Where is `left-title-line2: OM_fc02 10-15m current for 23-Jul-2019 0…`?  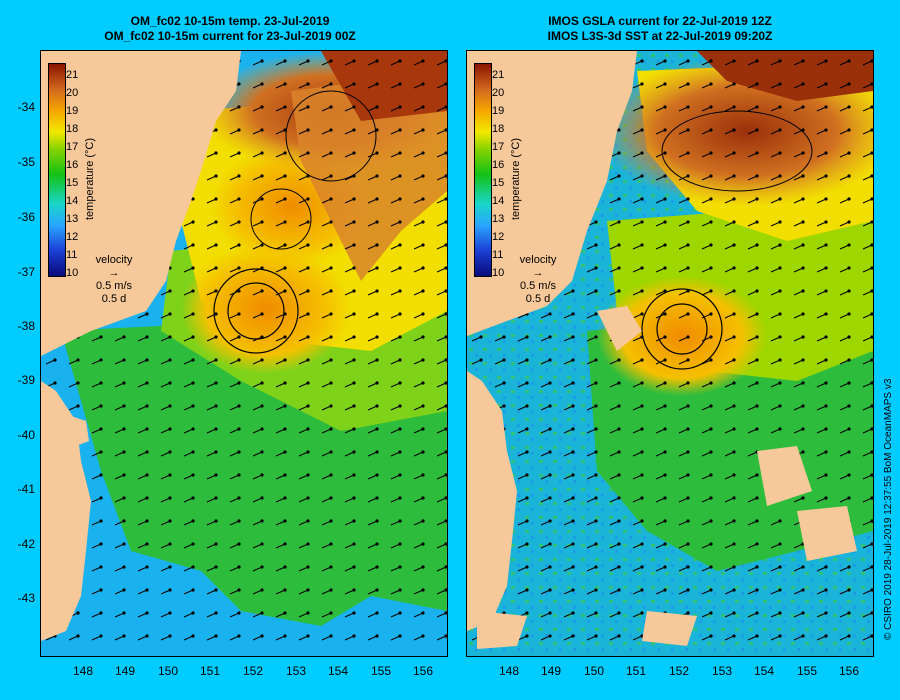
left-title-line2: OM_fc02 10-15m current for 23-Jul-2019 0… is located at coordinates (230, 36).